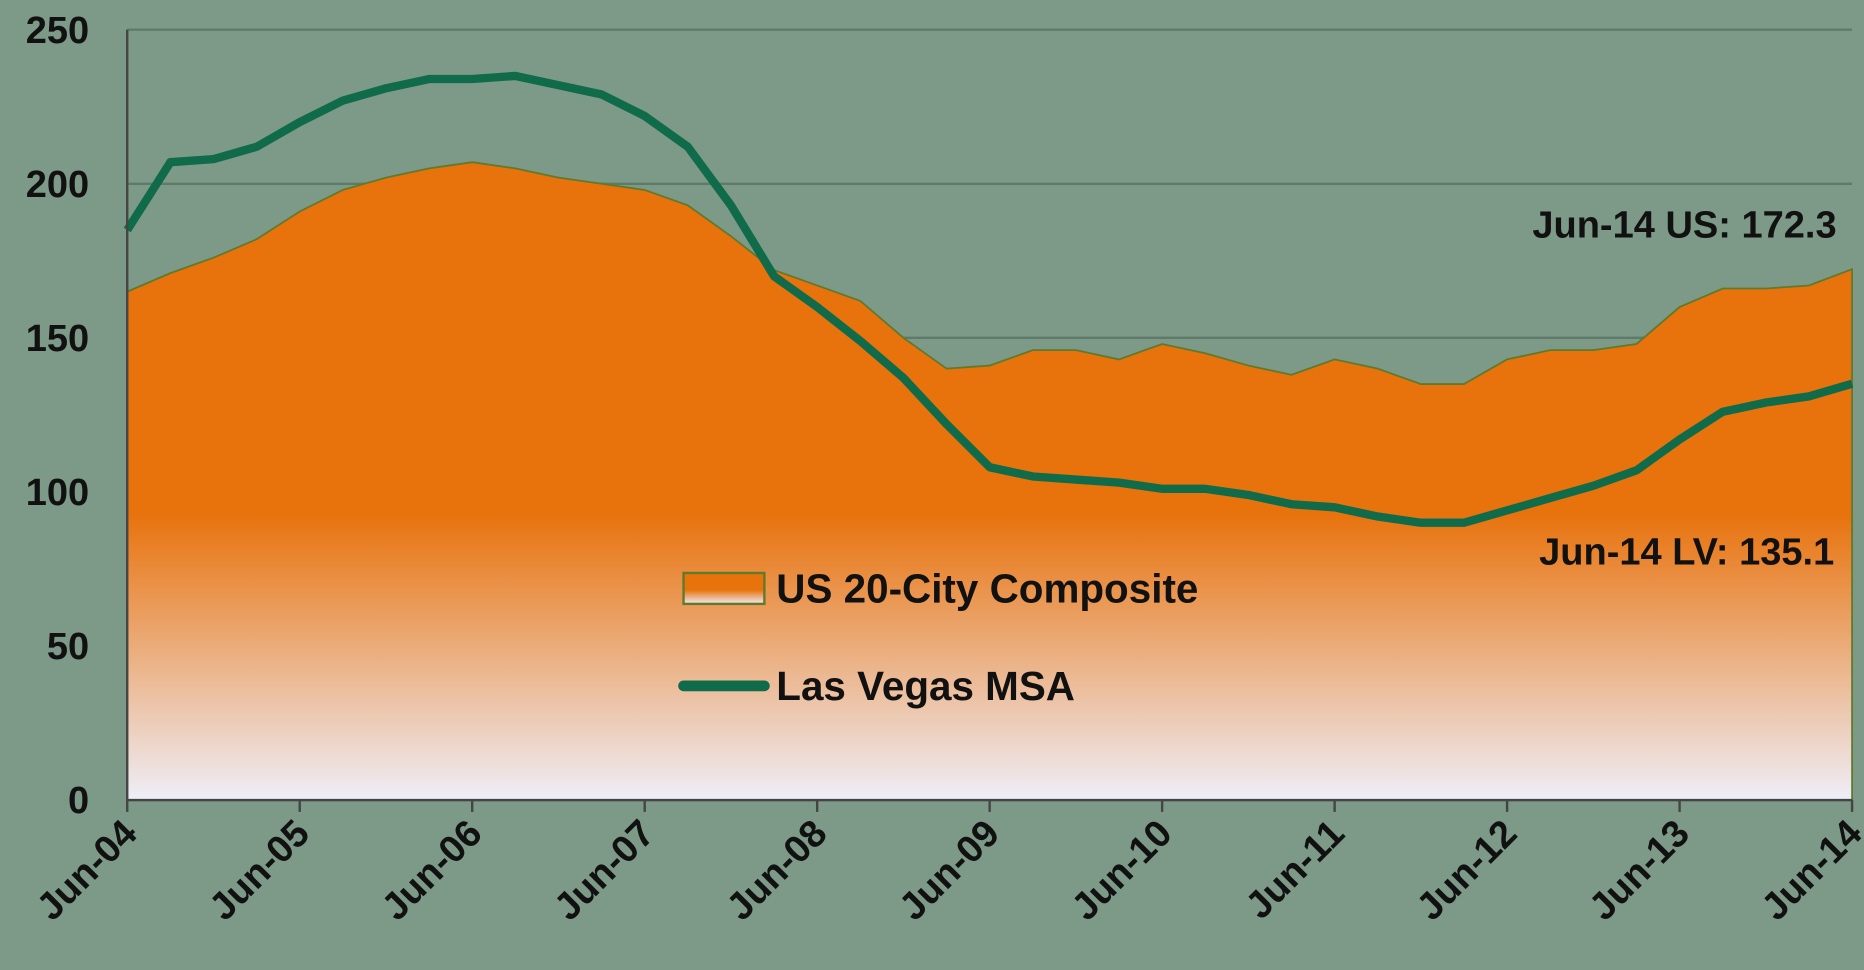 Image resolution: width=1864 pixels, height=970 pixels. I want to click on y-tick-label: 50, so click(68, 647).